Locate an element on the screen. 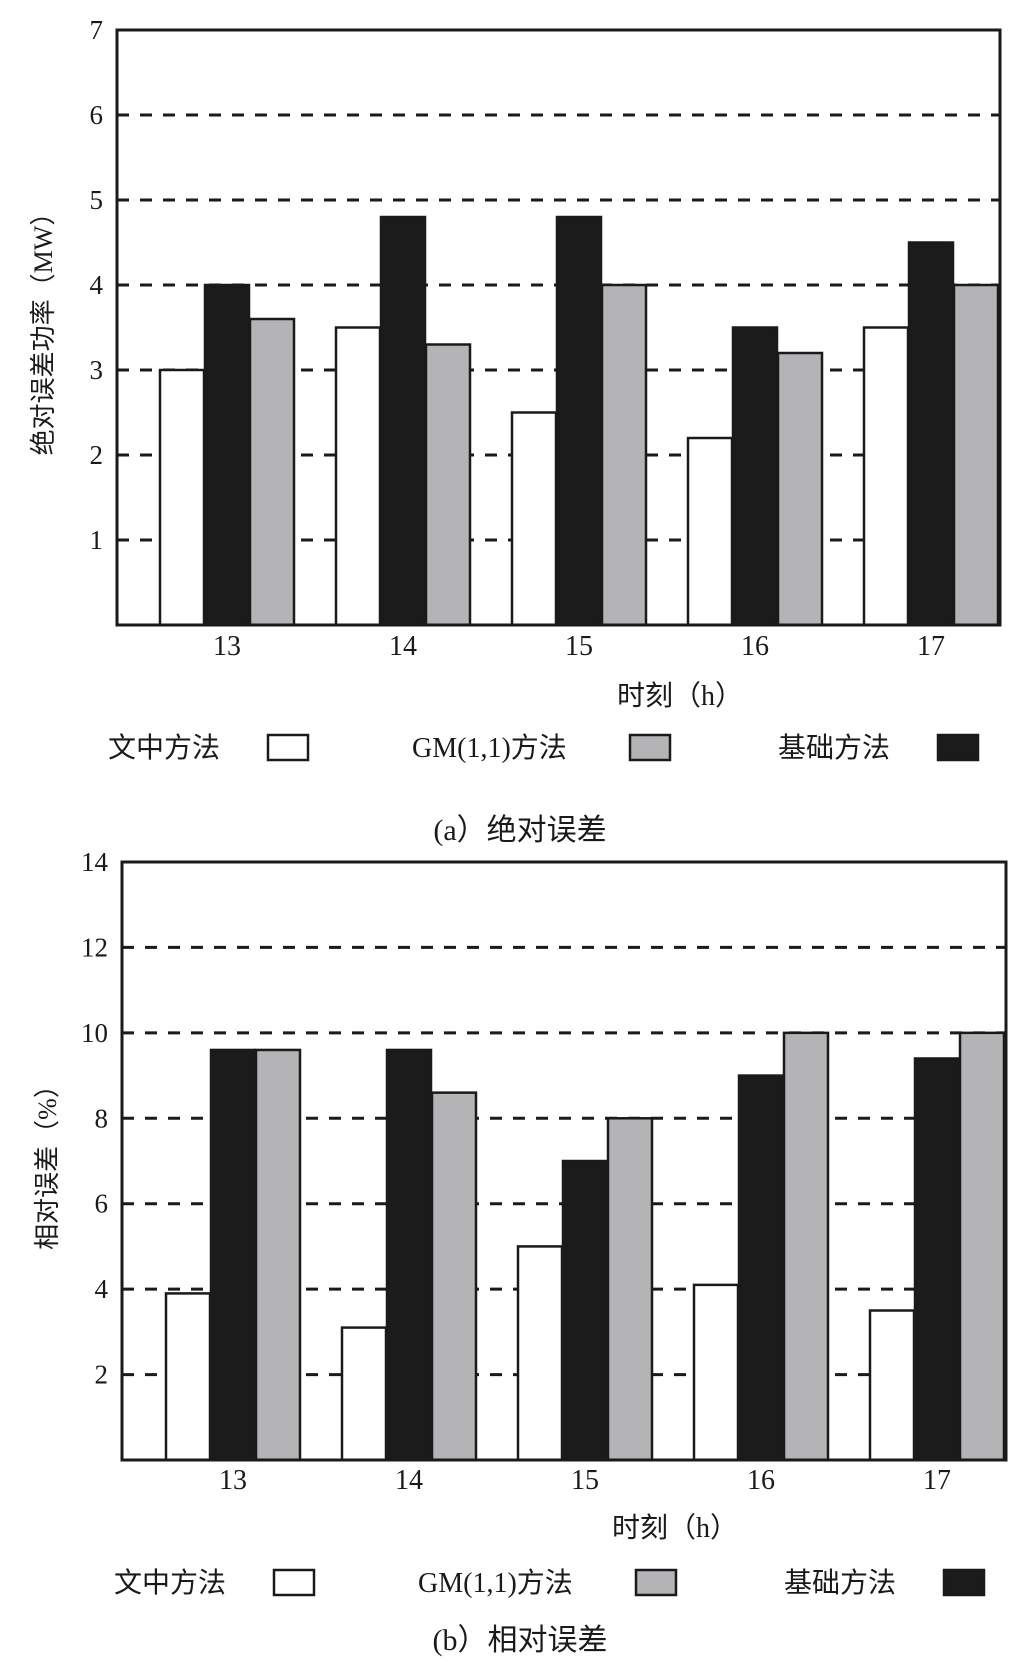  legend-swatch-basic-a is located at coordinates (958, 747).